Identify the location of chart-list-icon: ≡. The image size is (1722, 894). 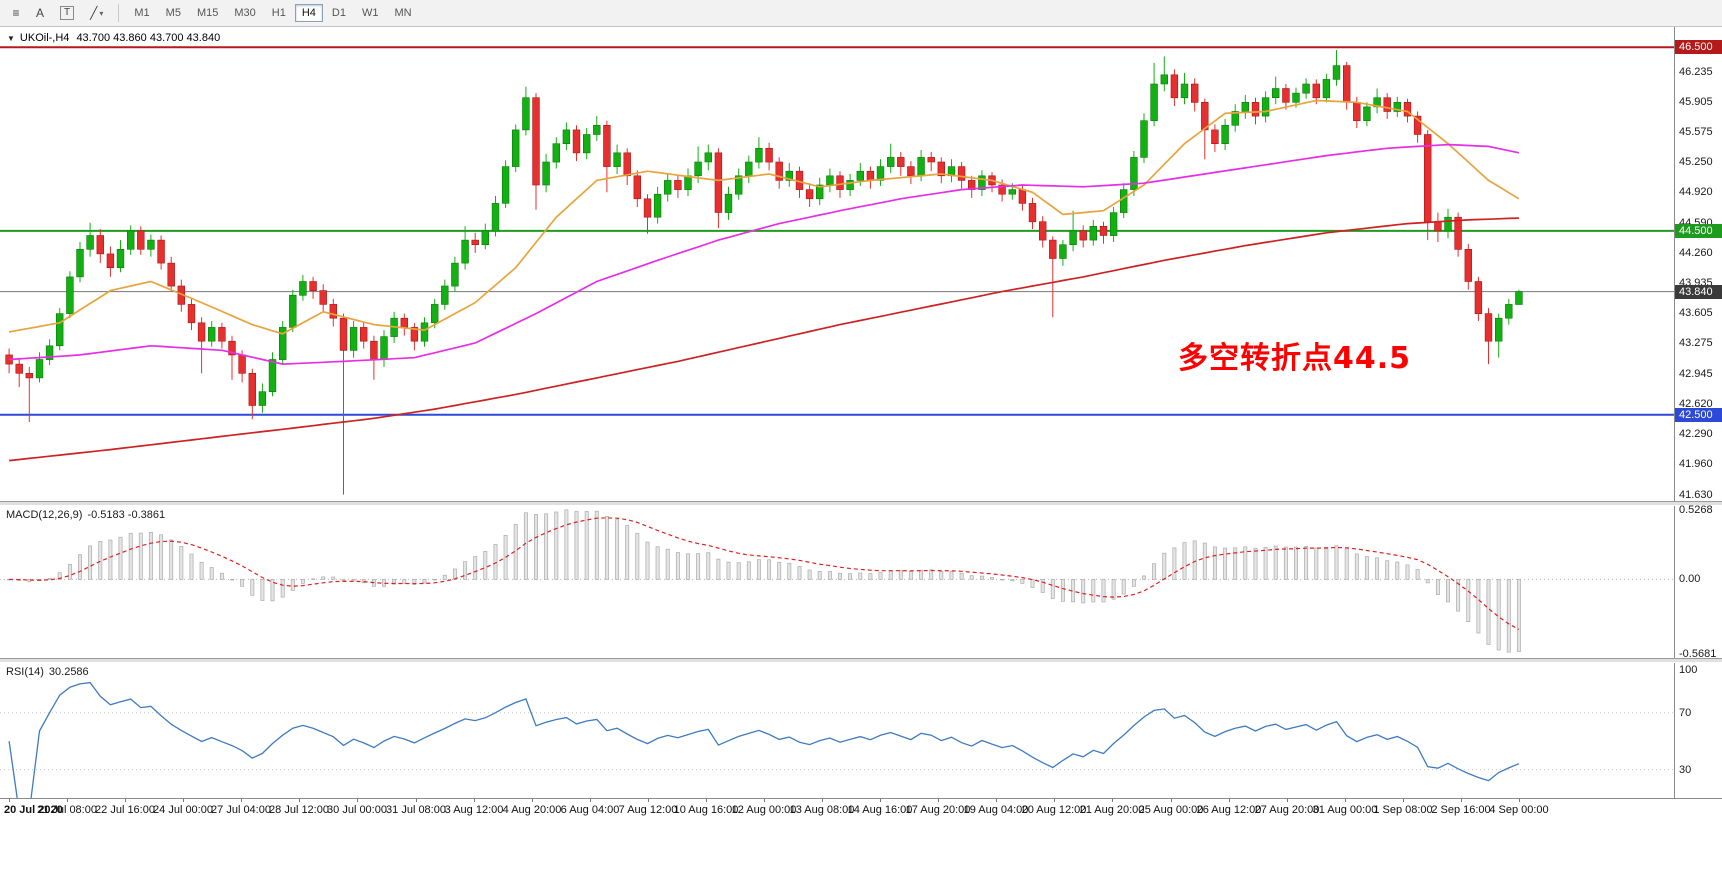
(16, 13).